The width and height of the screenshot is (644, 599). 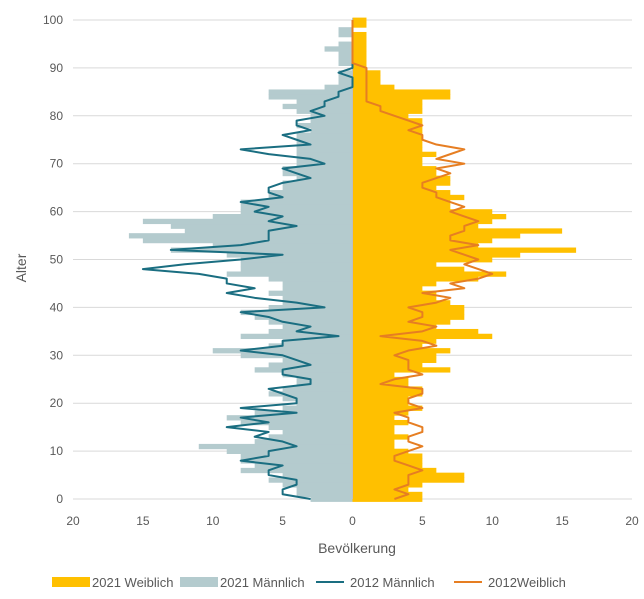 I want to click on y-axis: 0 10 20 30 40 50 60 70 80 90 100, so click(x=53, y=259).